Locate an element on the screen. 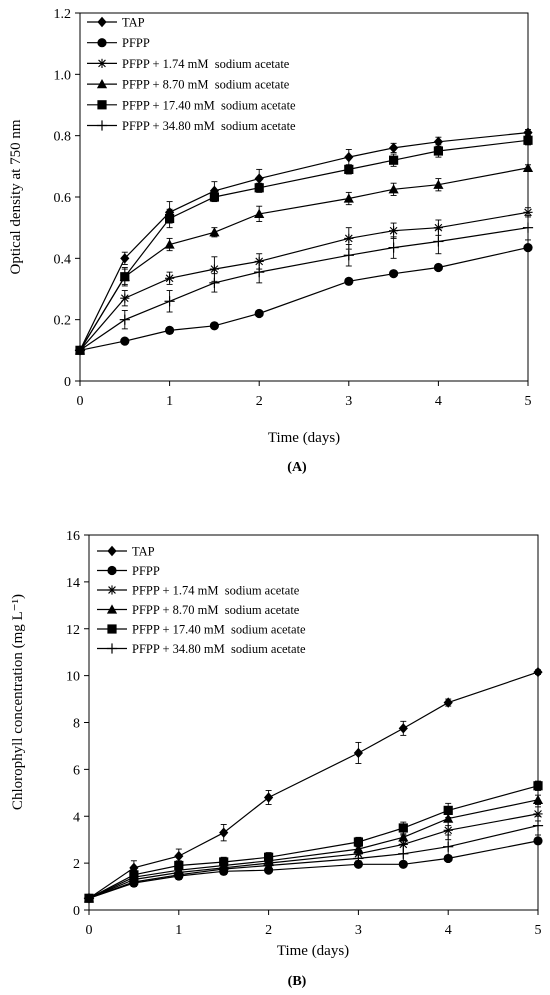 Image resolution: width=550 pixels, height=995 pixels. legend-label: PFPP + 1.74 mM sodium acetate is located at coordinates (216, 591).